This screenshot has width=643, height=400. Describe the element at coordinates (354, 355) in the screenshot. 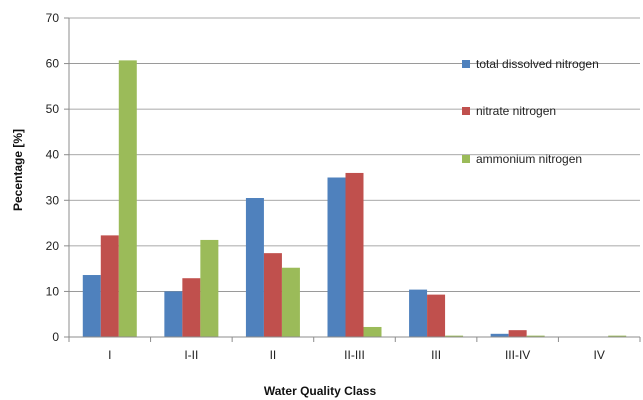

I see `x-tick-label: II-III` at that location.